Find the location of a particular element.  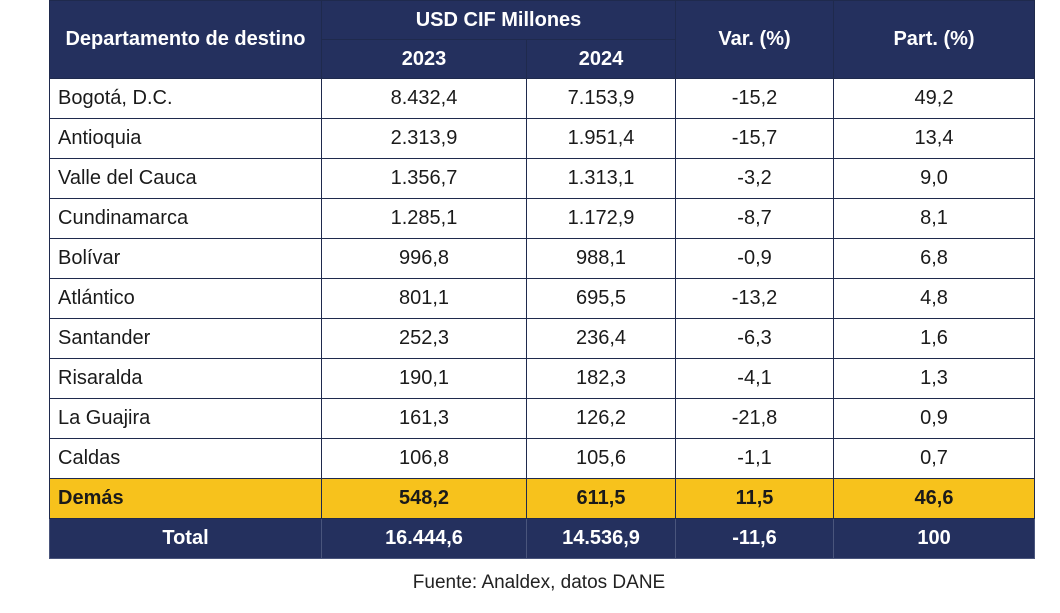

cell-var: 11,5 is located at coordinates (755, 498).